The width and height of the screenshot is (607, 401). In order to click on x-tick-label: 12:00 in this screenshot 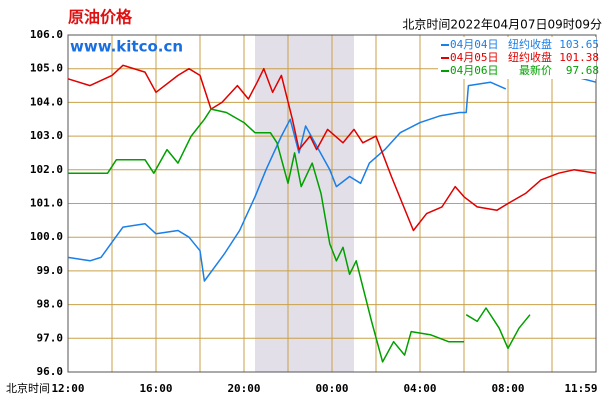, I will do `click(67, 388)`.